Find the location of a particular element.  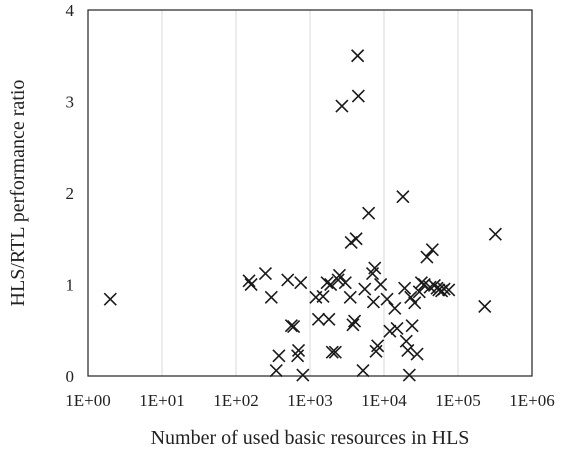

x-axis-title: Number of used basic resources in HLS is located at coordinates (310, 438).